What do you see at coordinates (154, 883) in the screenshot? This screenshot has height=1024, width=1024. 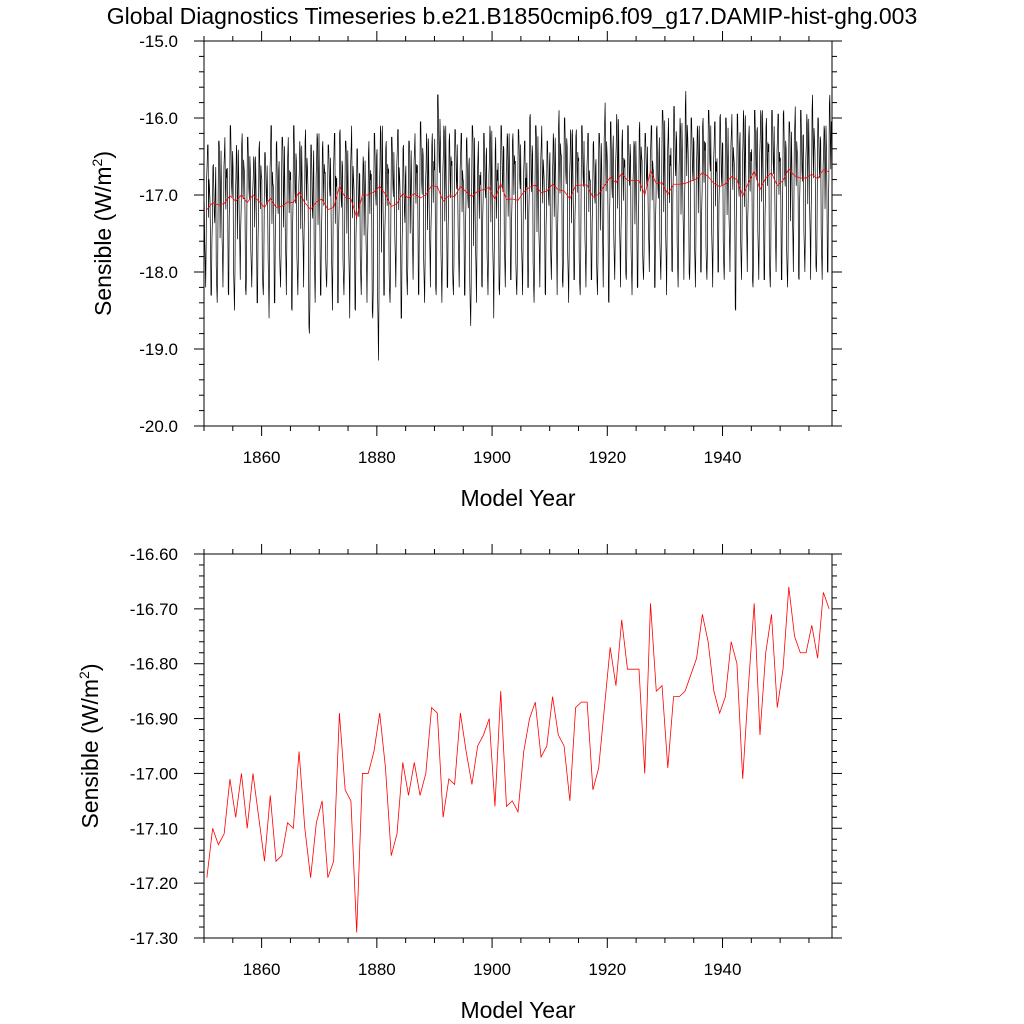 I see `y-tick-label: -17.20` at bounding box center [154, 883].